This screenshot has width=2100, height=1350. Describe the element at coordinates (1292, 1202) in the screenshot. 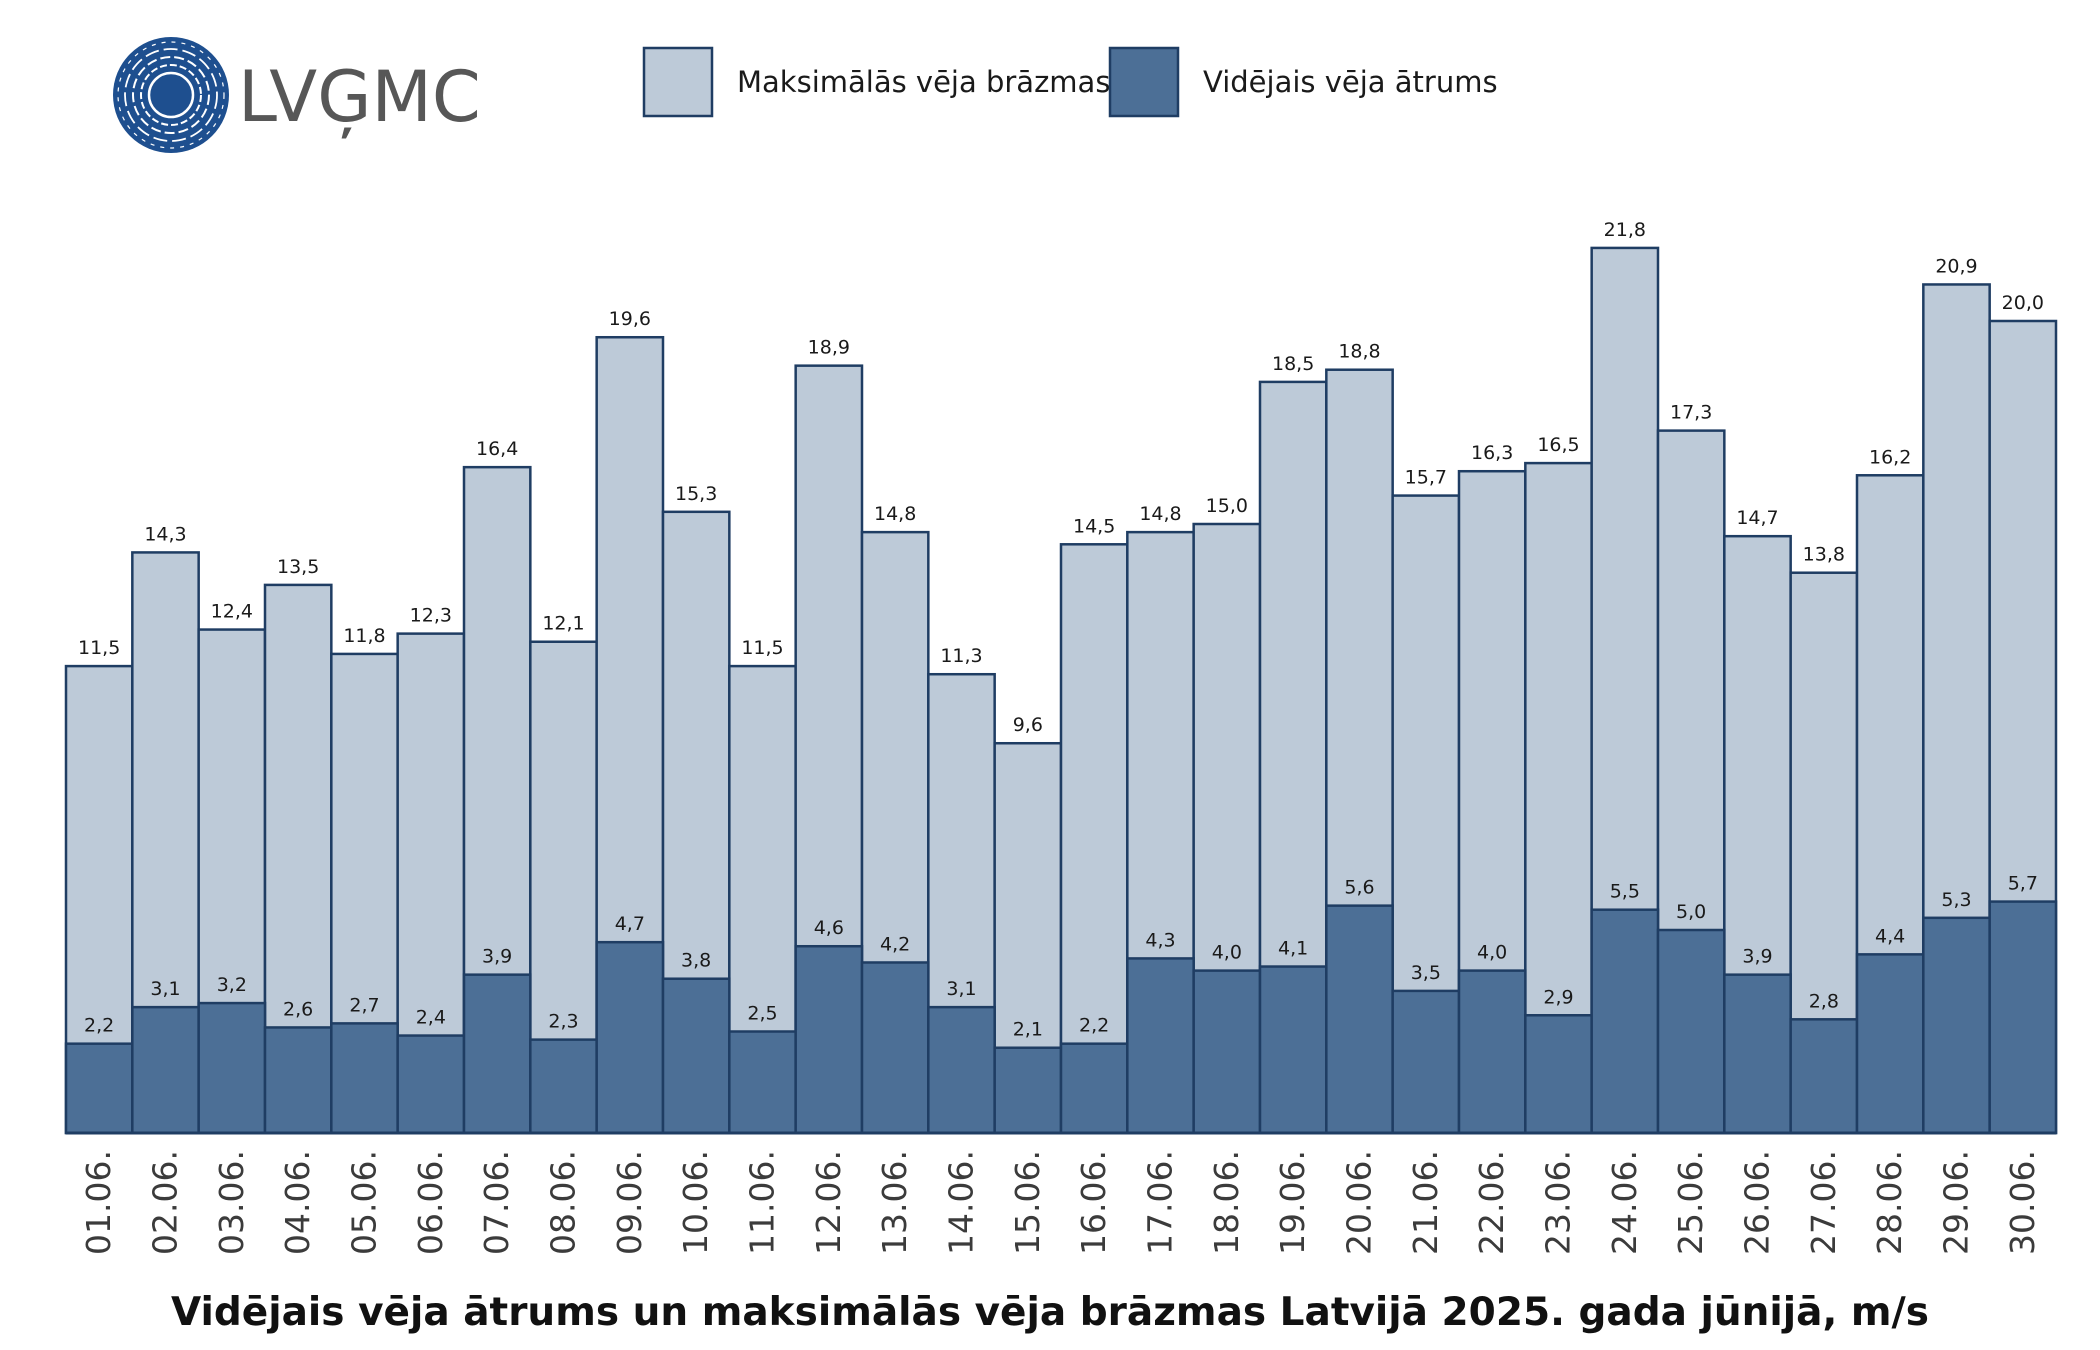

I see `x-tick-label: 19.06.` at that location.